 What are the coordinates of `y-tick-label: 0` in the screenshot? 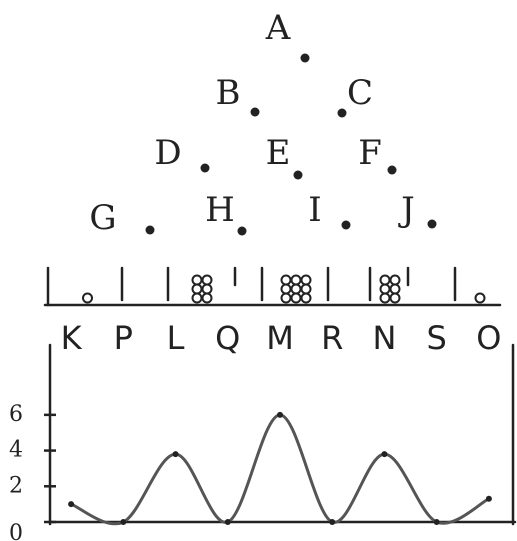 It's located at (16, 531).